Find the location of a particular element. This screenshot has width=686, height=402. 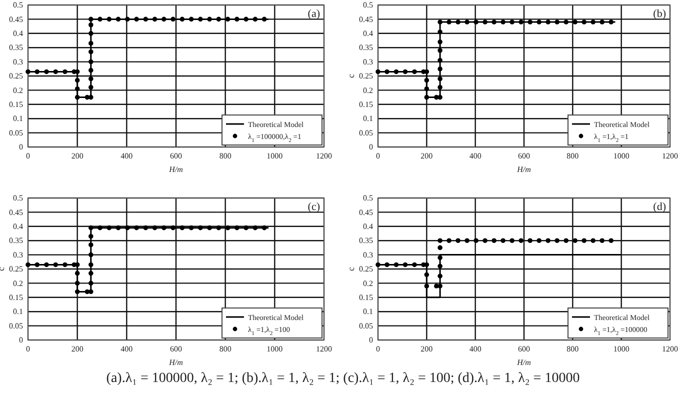

annotation: (c) is located at coordinates (314, 207).